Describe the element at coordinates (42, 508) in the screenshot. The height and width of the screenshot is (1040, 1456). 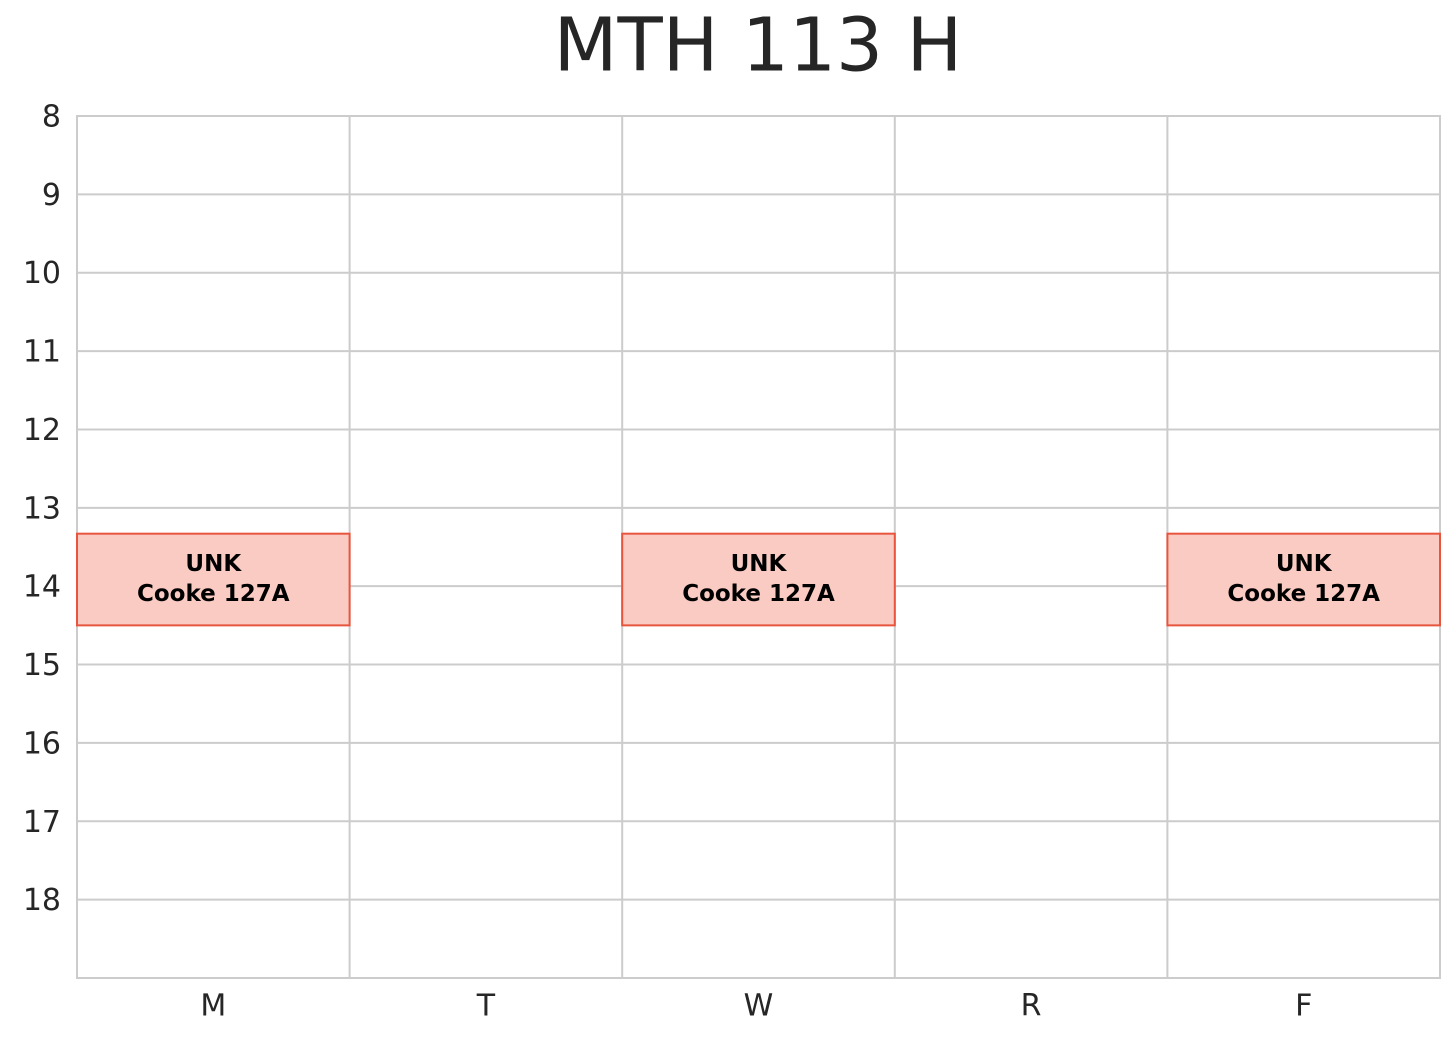
I see `y-tick-label: 13` at that location.